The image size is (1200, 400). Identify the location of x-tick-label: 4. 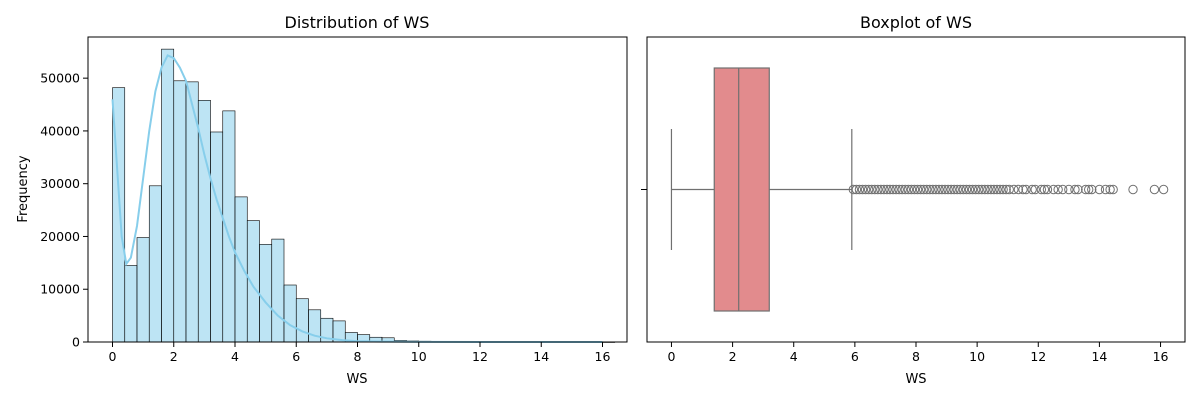
(794, 356).